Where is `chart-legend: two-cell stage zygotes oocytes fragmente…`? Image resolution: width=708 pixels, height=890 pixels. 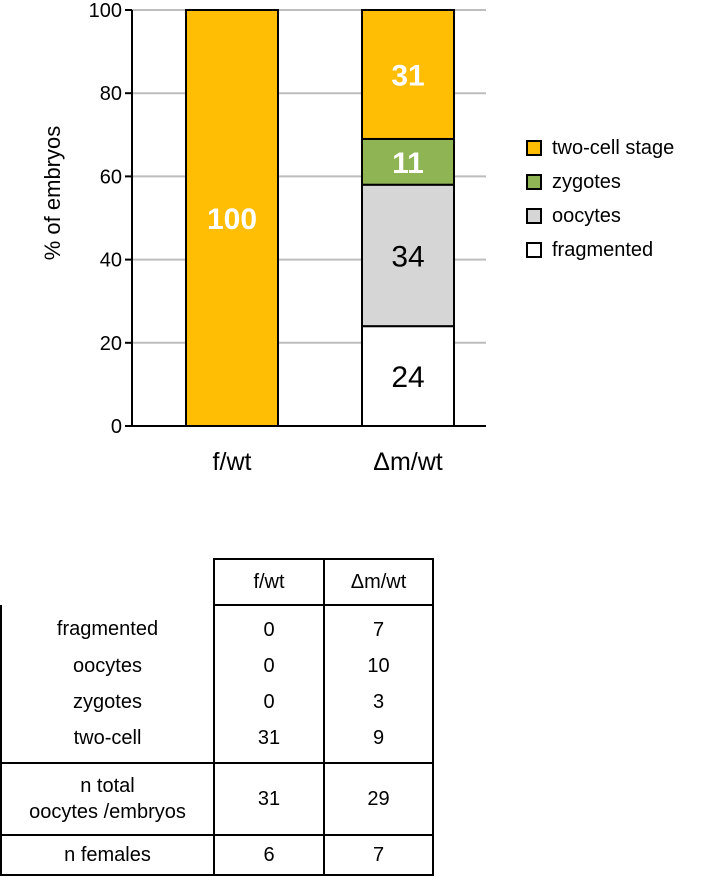 chart-legend: two-cell stage zygotes oocytes fragmente… is located at coordinates (617, 205).